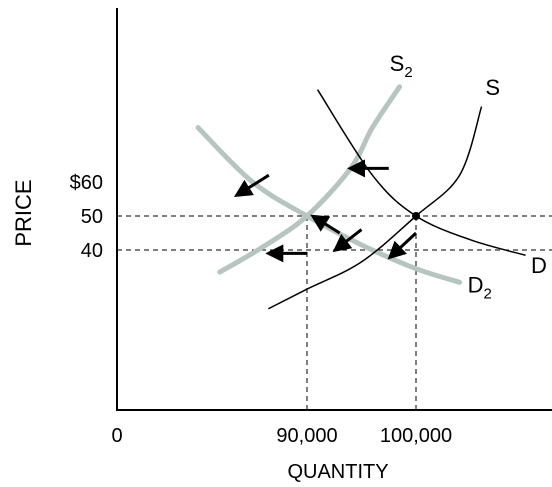 Image resolution: width=552 pixels, height=487 pixels. I want to click on equilibrium-points, so click(416, 216).